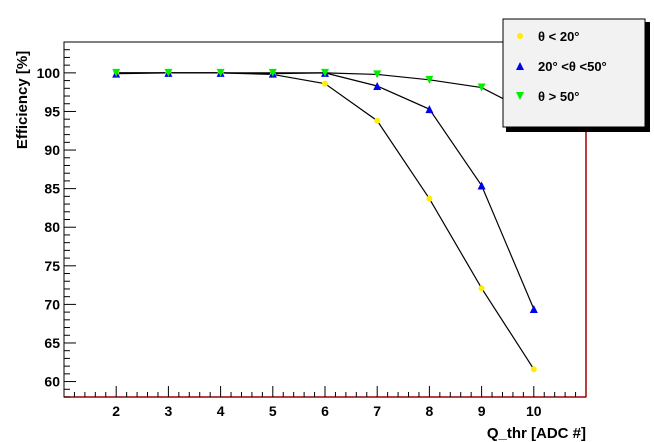 This screenshot has height=442, width=654. I want to click on x-axis-label: Q_thr [ADC #], so click(536, 433).